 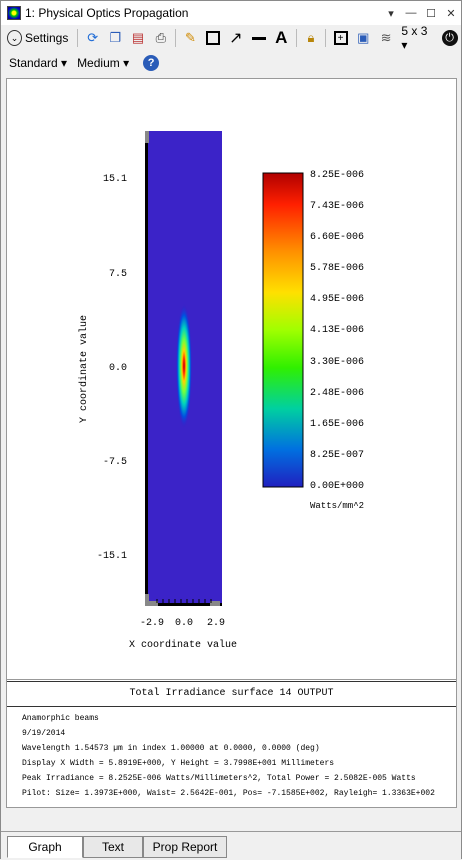 I want to click on copy-icon: ❐, so click(x=115, y=37).